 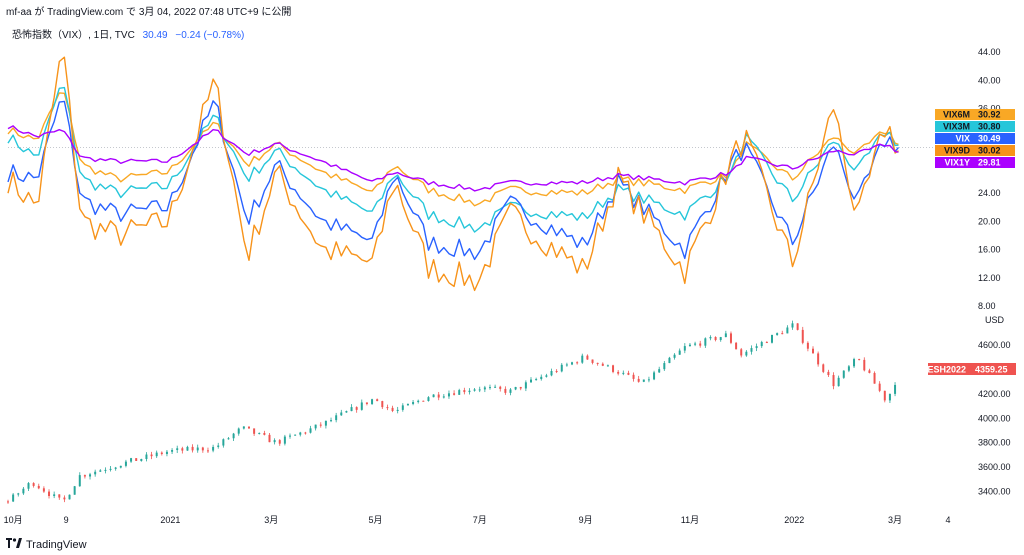 I want to click on es-axis-tick: 4000.00, so click(x=994, y=418).